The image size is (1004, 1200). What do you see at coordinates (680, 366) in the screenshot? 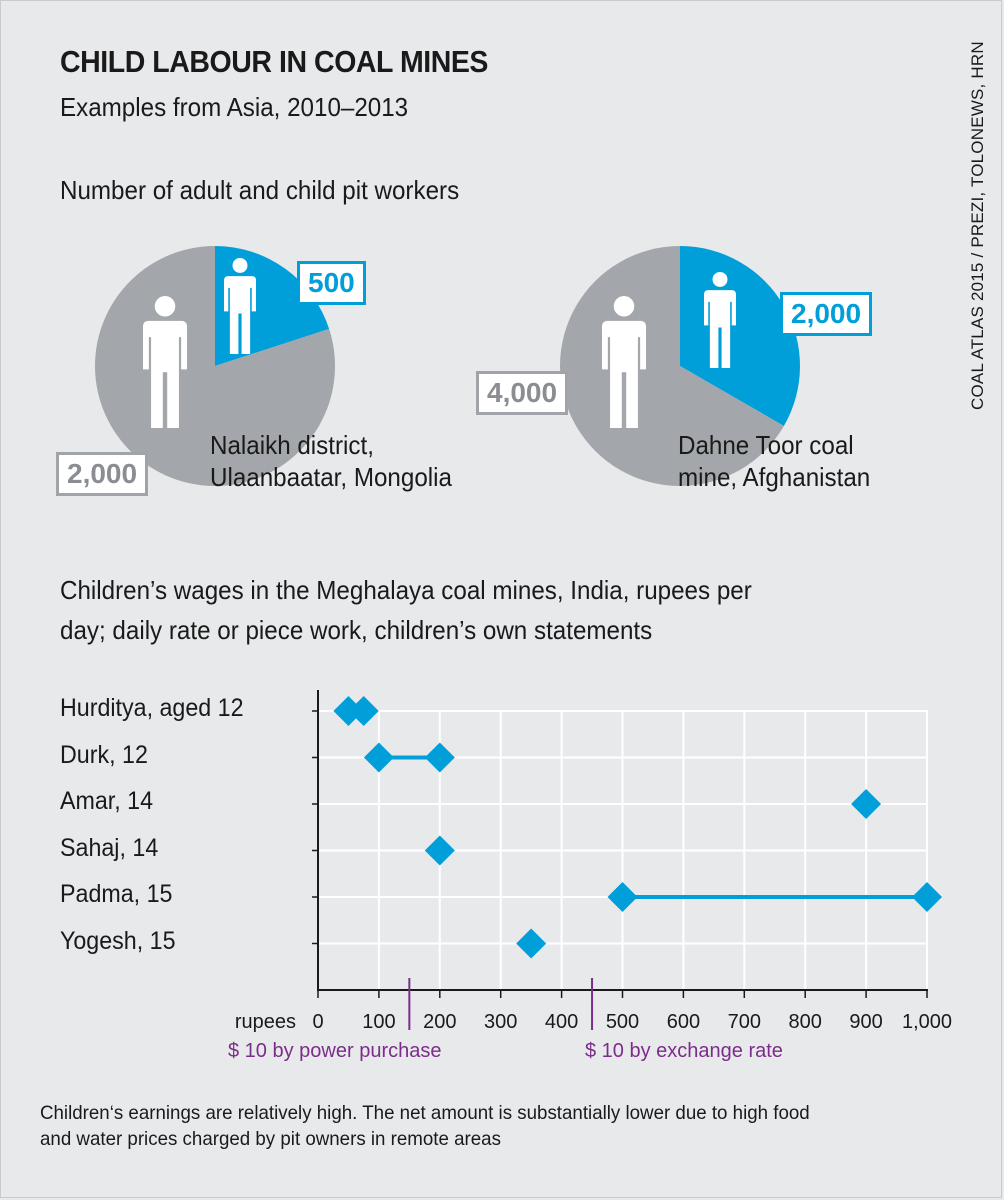
I see `pie-chart-afghanistan` at bounding box center [680, 366].